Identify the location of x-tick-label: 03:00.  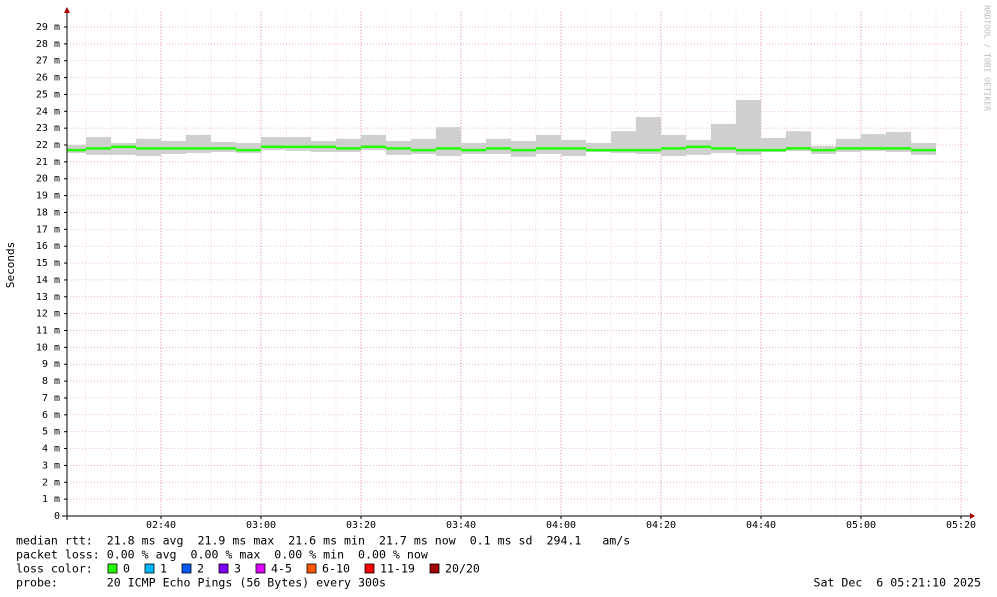
(261, 525).